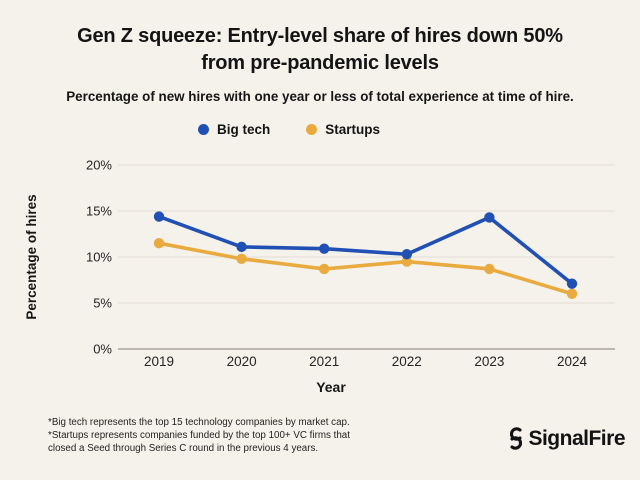 The width and height of the screenshot is (640, 480). Describe the element at coordinates (489, 361) in the screenshot. I see `svg-text: 2023` at that location.